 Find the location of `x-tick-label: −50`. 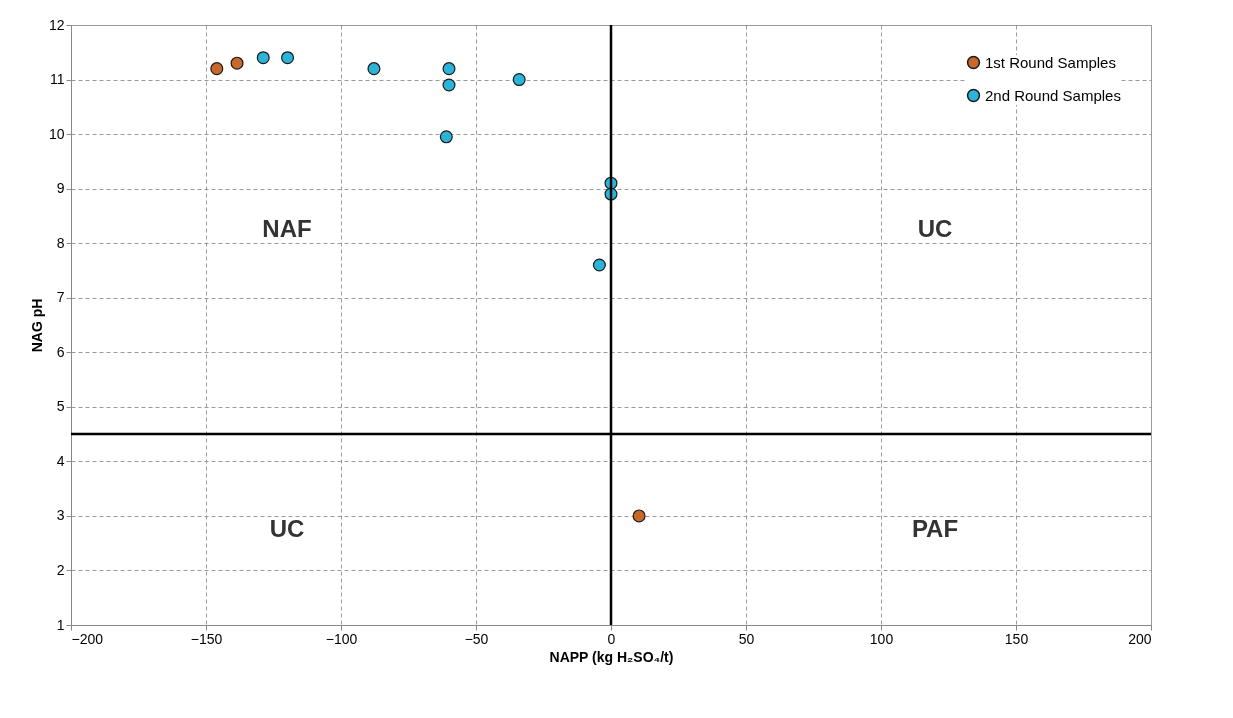

x-tick-label: −50 is located at coordinates (476, 638).